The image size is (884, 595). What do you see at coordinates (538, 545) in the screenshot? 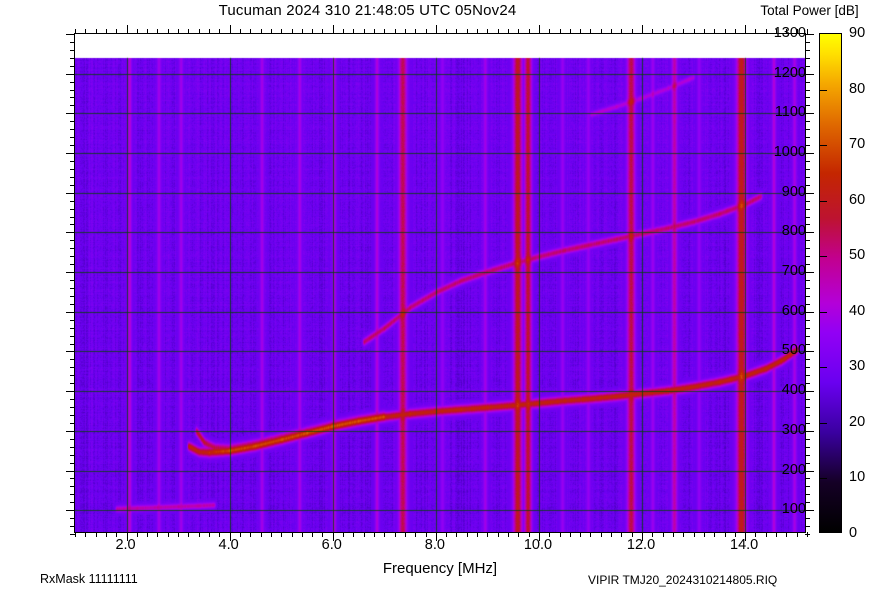
I see `x-tick-label: 10.0` at bounding box center [538, 545].